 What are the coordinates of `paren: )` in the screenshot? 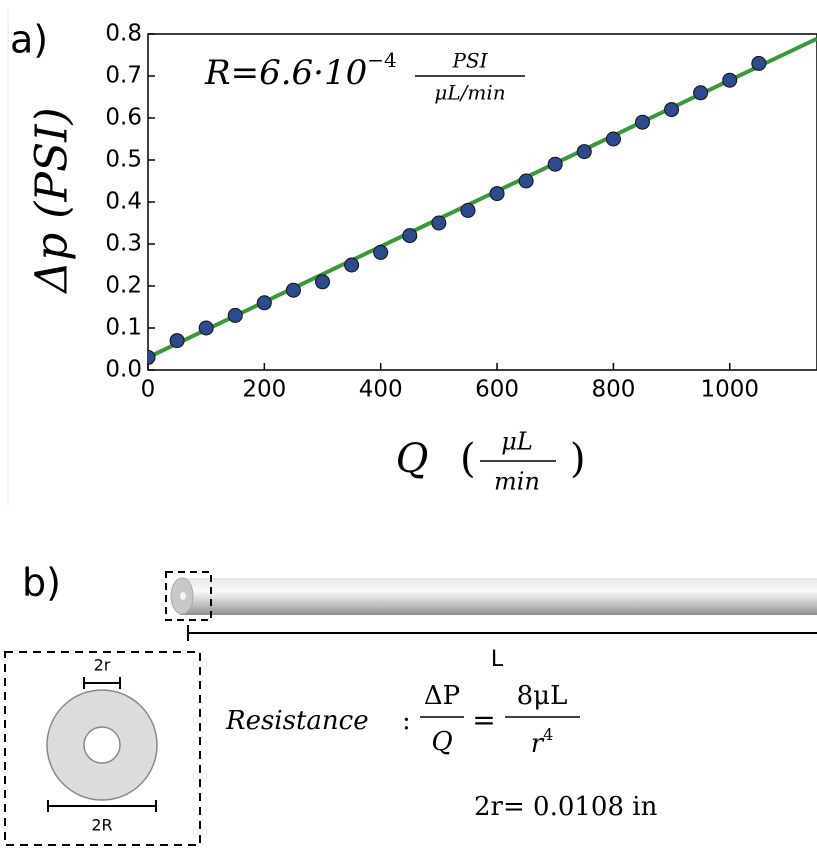 It's located at (578, 459).